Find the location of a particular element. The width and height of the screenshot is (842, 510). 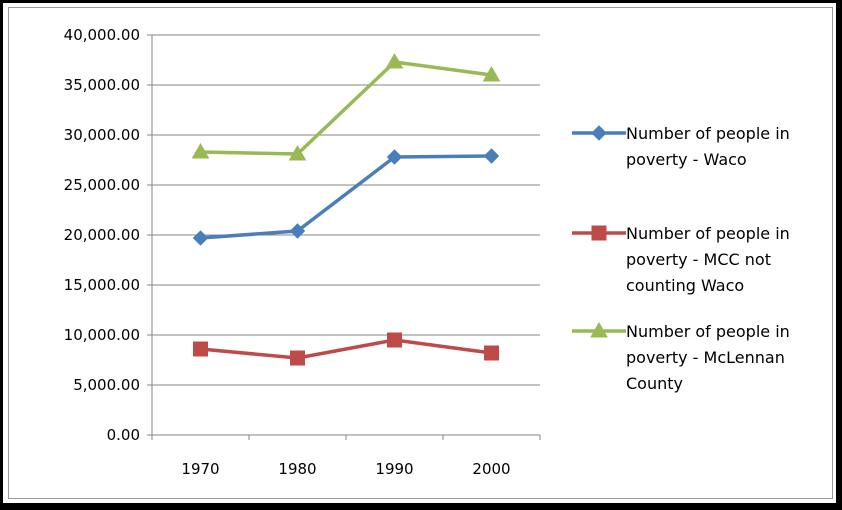

y-tick-label: 40,000.00 is located at coordinates (102, 35).